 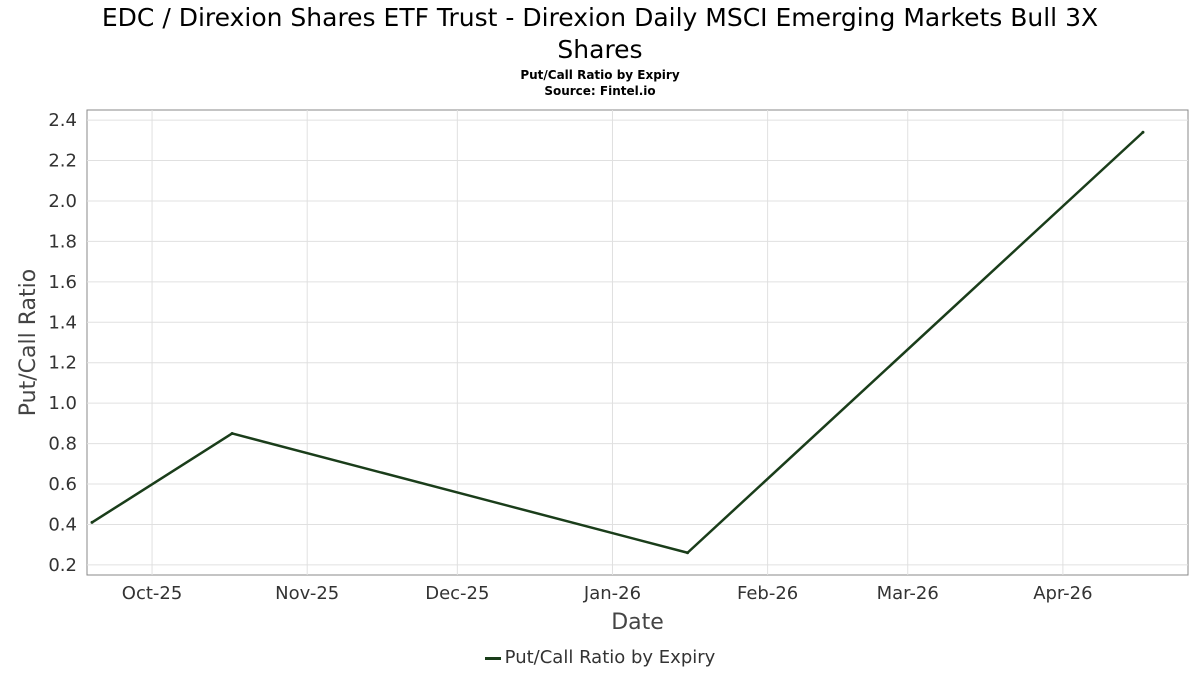 I want to click on chart-subtitle: Put/Call Ratio by Expiry, so click(x=600, y=75).